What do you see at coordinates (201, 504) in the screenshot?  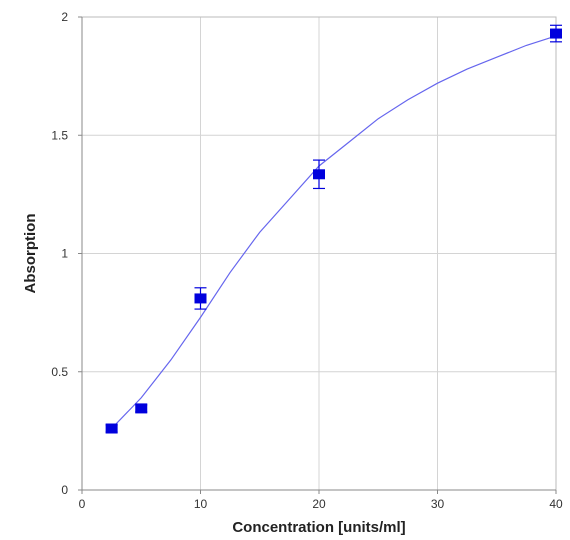 I see `x-tick-label: 10` at bounding box center [201, 504].